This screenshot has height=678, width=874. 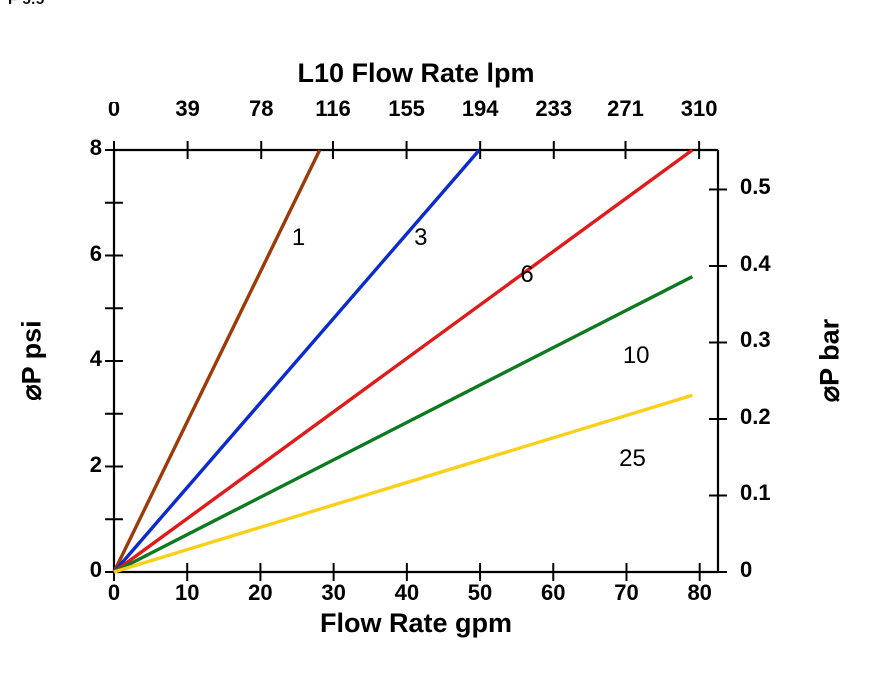 What do you see at coordinates (187, 592) in the screenshot?
I see `tick-label-bottom-10: 10` at bounding box center [187, 592].